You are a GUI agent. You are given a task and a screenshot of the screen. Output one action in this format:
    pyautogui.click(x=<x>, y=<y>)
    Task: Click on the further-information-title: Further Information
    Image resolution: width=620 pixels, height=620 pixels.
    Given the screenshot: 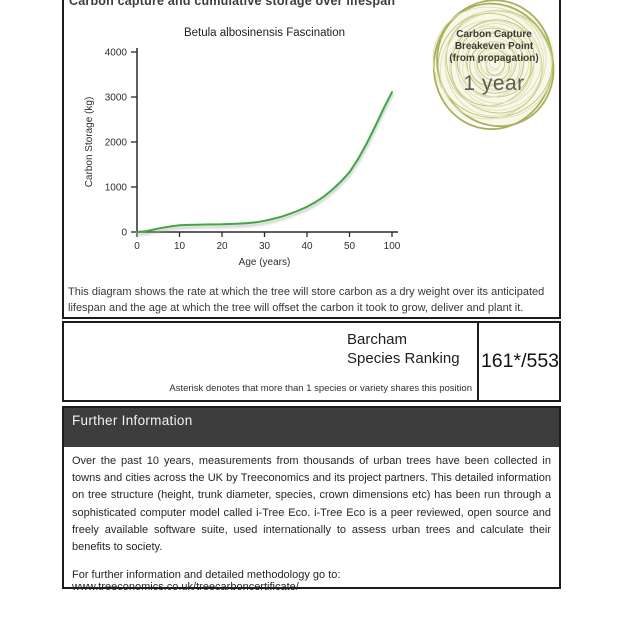 What is the action you would take?
    pyautogui.click(x=132, y=420)
    